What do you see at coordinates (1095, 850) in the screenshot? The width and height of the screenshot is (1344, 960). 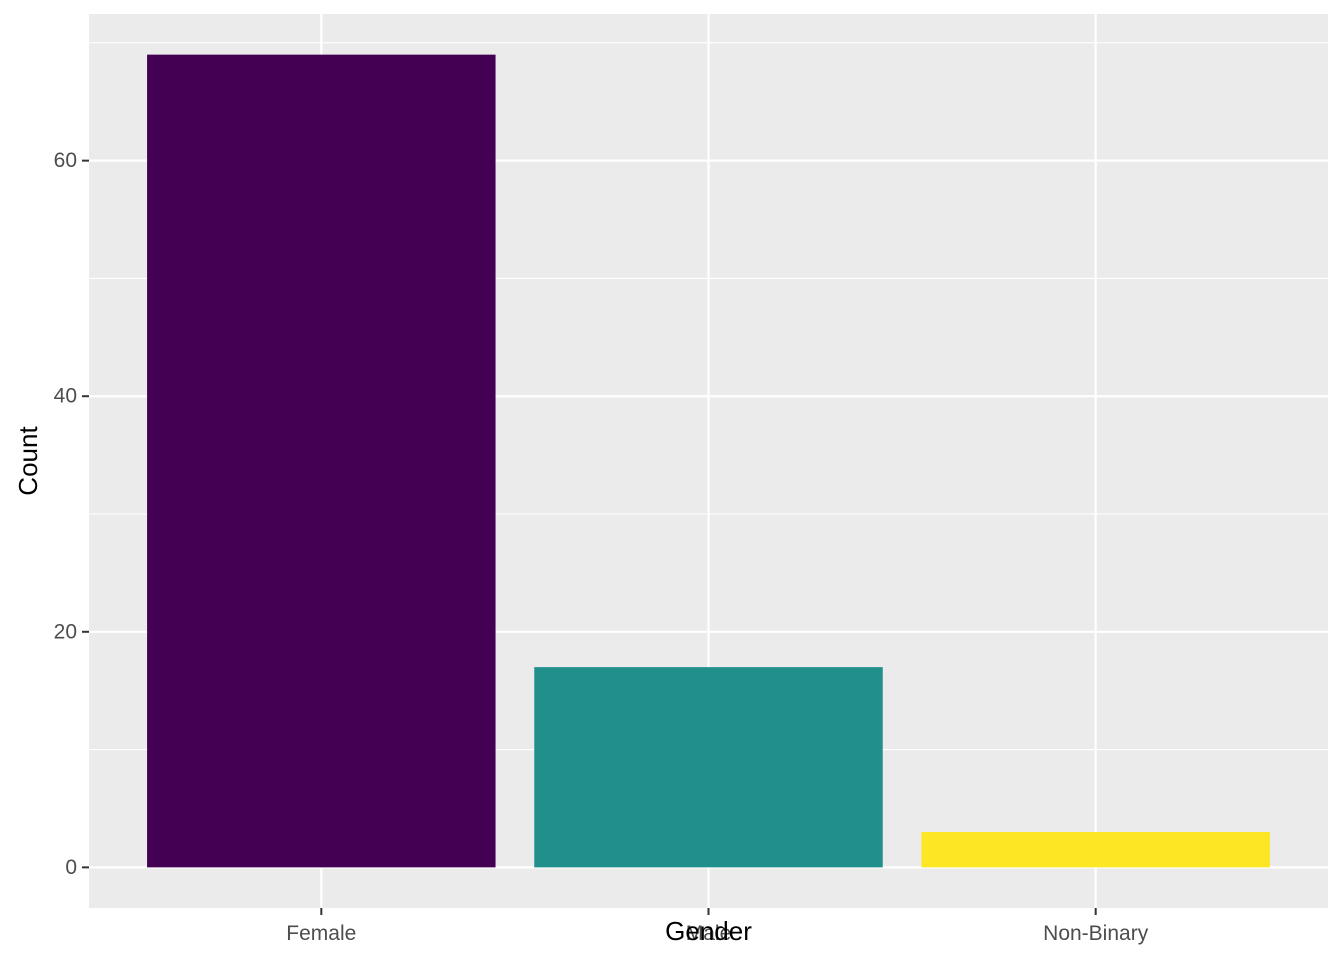 I see `bar-non-binary` at bounding box center [1095, 850].